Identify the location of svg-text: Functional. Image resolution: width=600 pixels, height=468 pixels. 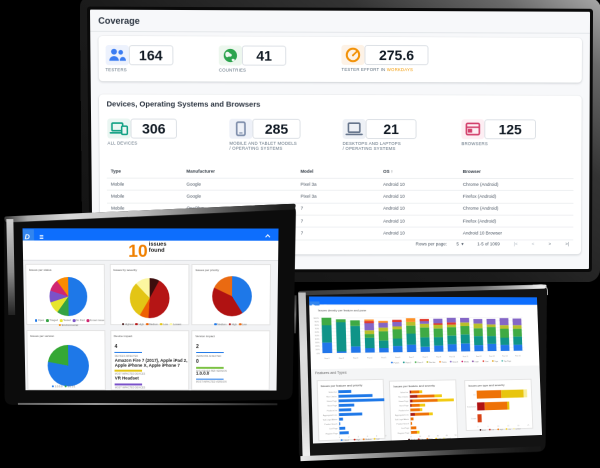
(471, 407).